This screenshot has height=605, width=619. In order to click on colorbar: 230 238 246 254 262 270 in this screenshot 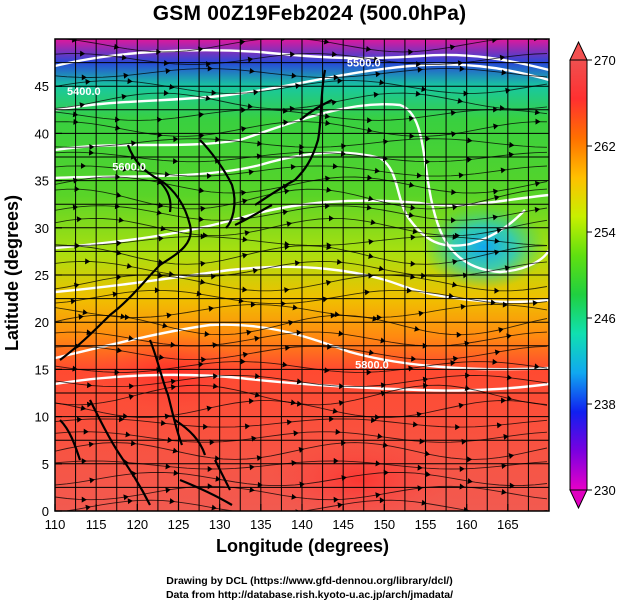, I will do `click(592, 275)`.